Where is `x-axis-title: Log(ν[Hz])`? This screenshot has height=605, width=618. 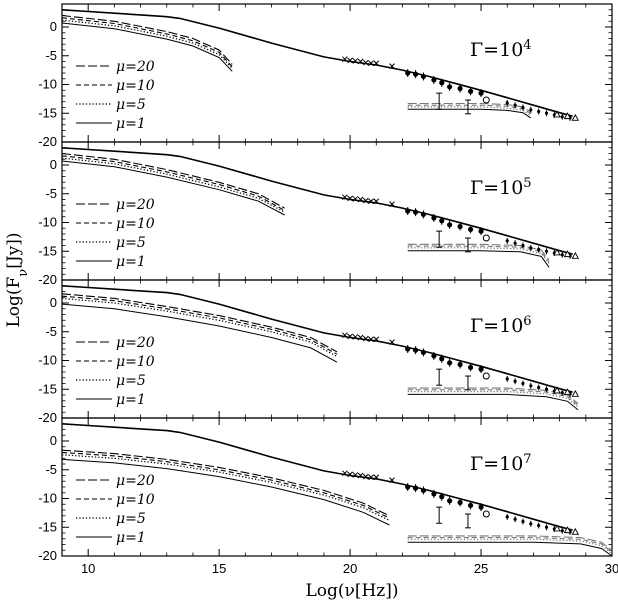 x-axis-title: Log(ν[Hz]) is located at coordinates (351, 591).